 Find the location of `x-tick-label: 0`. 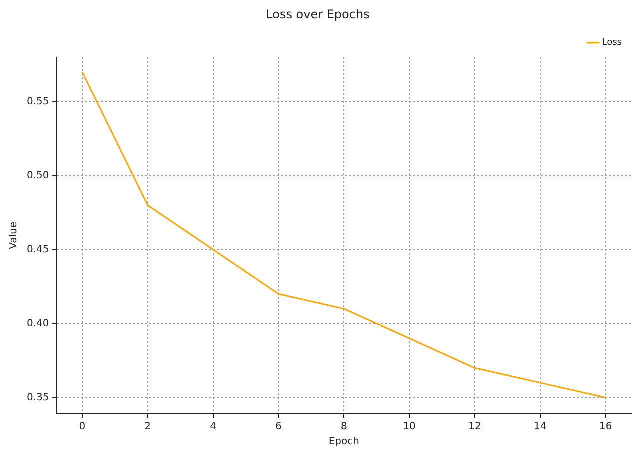

x-tick-label: 0 is located at coordinates (82, 427).